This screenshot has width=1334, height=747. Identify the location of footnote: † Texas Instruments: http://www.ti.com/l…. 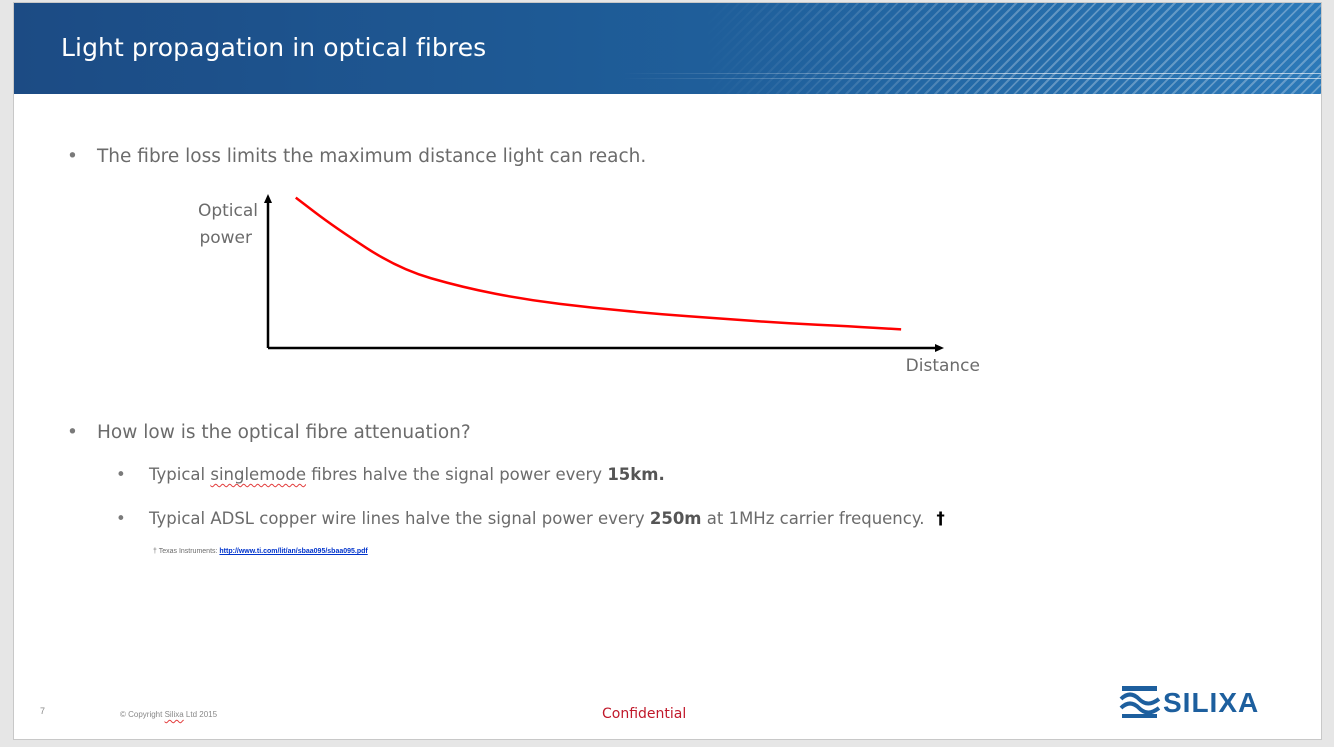
(260, 551).